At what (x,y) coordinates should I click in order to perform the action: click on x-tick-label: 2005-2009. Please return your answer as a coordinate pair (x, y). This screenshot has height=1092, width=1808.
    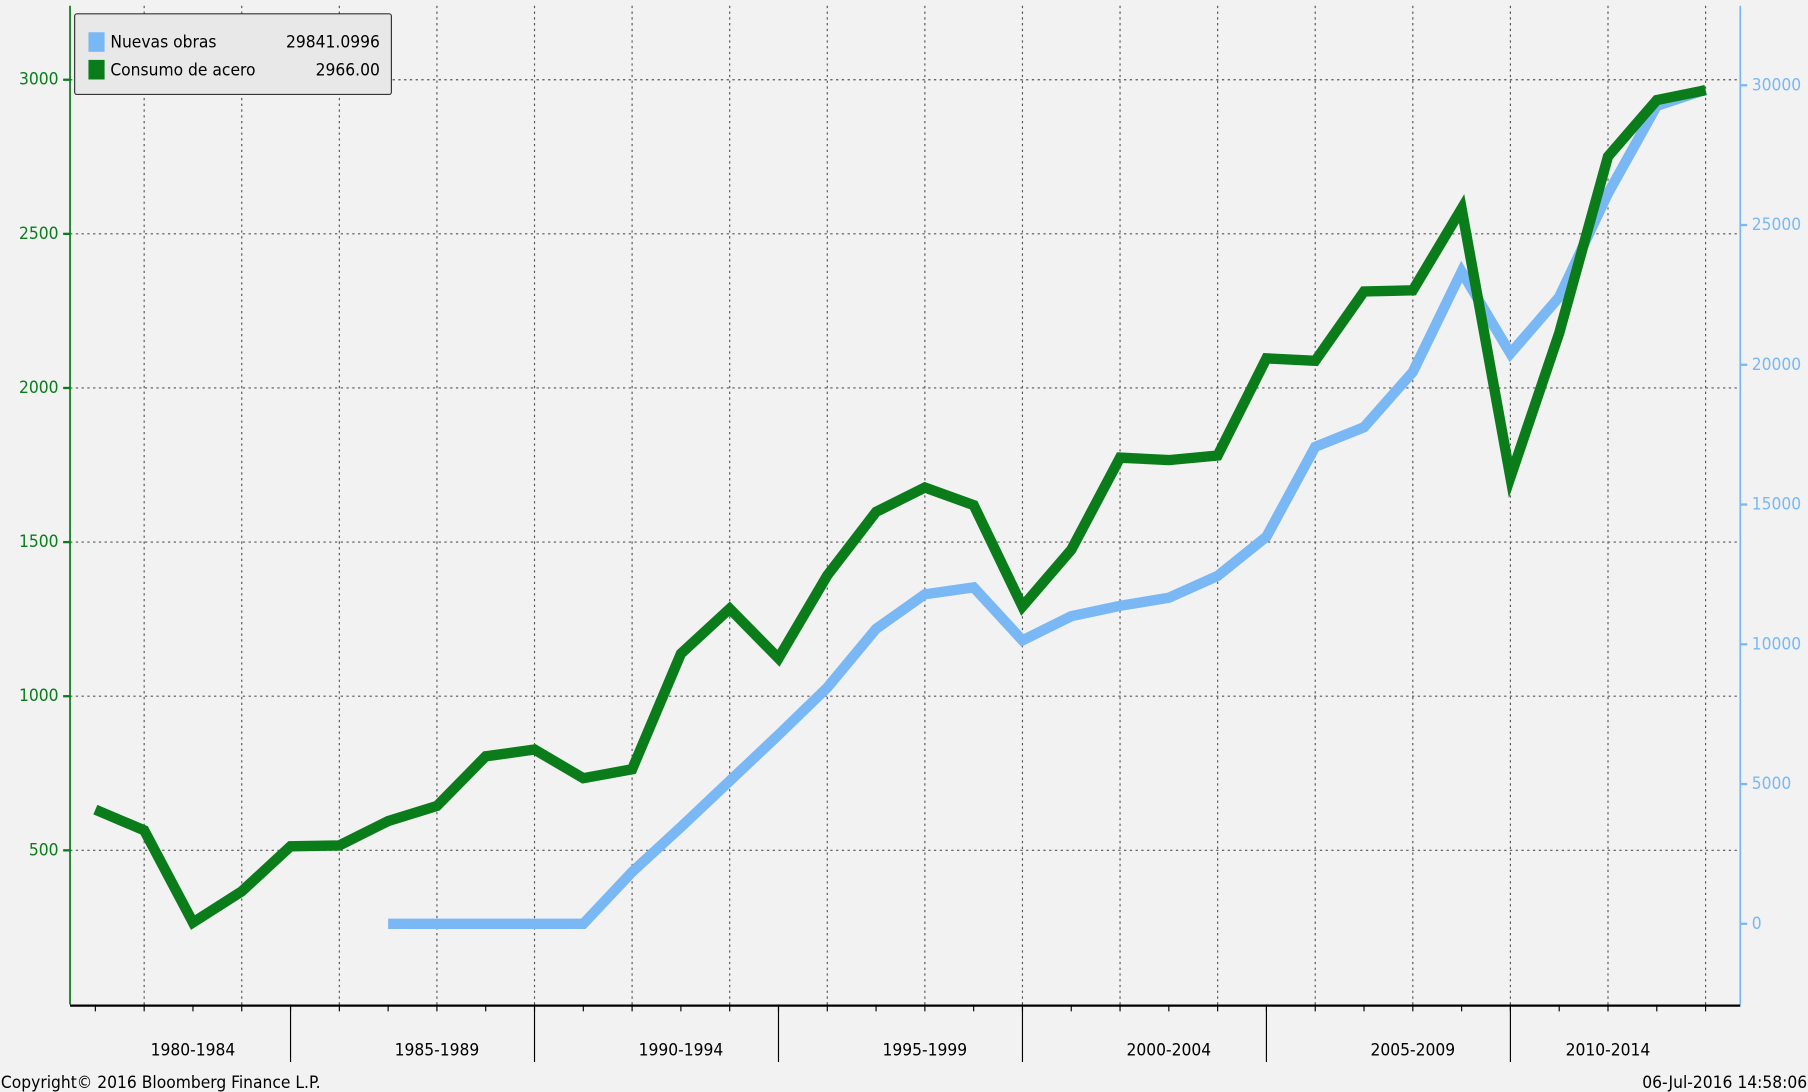
    Looking at the image, I should click on (1412, 1051).